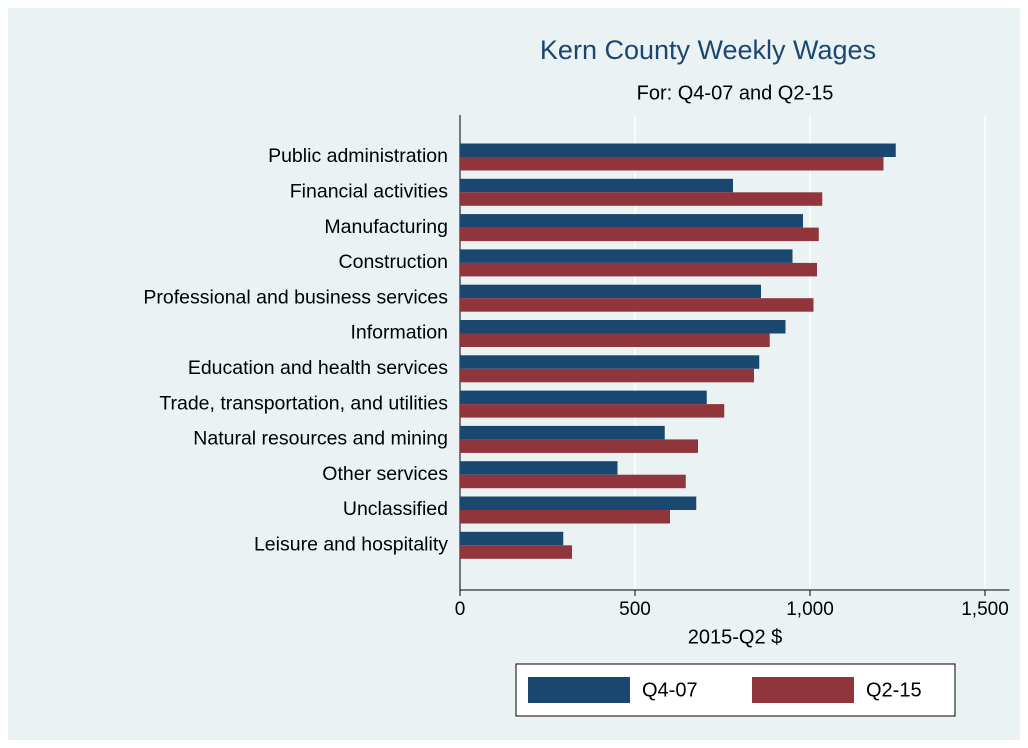  I want to click on y-tick-label: Trade, transportation, and utilities, so click(303, 403).